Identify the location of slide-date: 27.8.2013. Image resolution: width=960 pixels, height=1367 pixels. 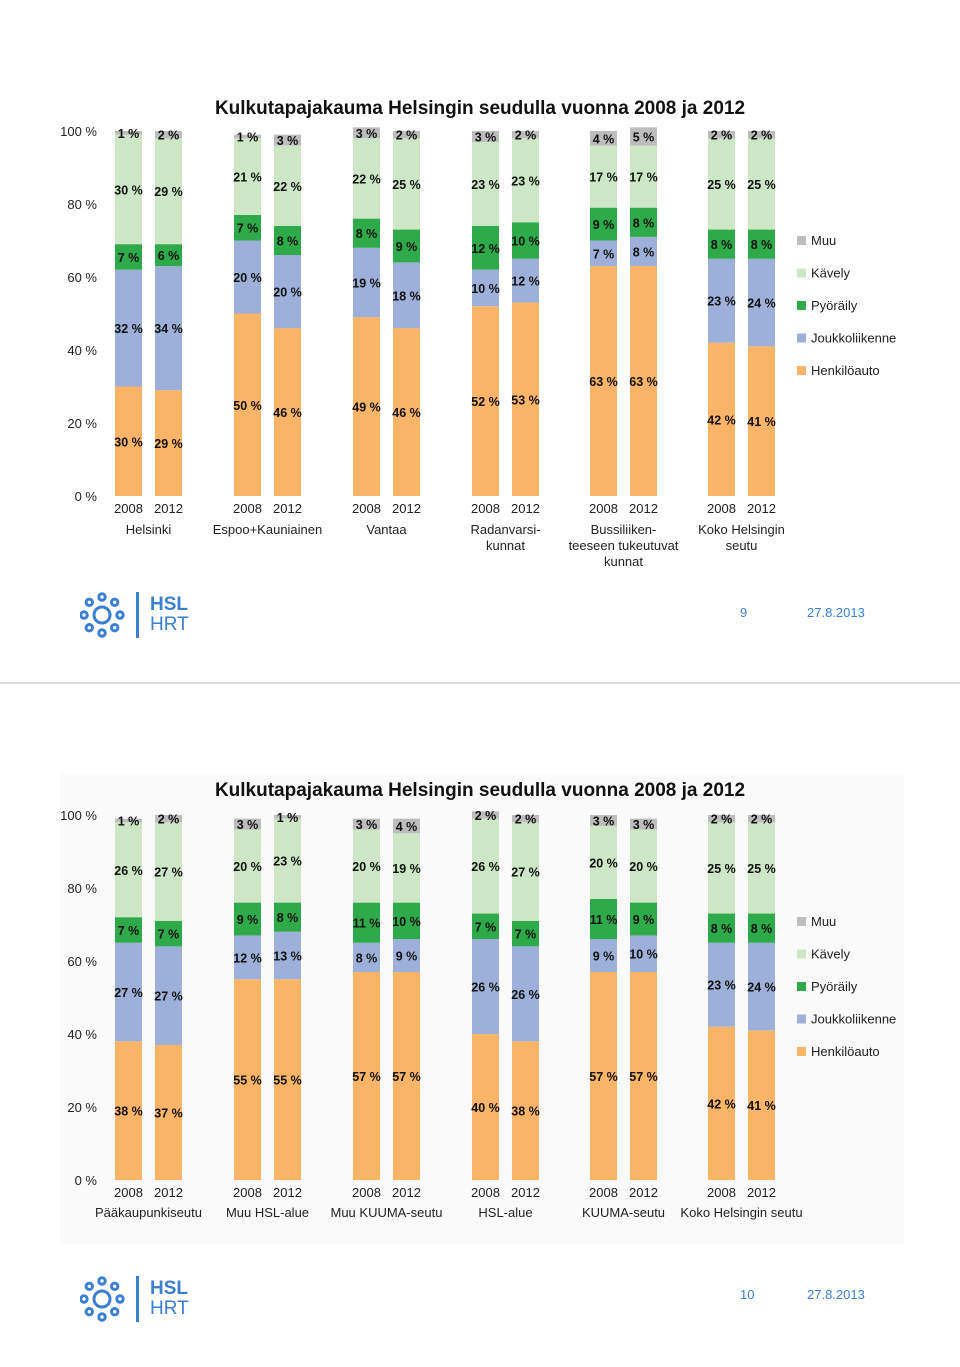
(836, 612).